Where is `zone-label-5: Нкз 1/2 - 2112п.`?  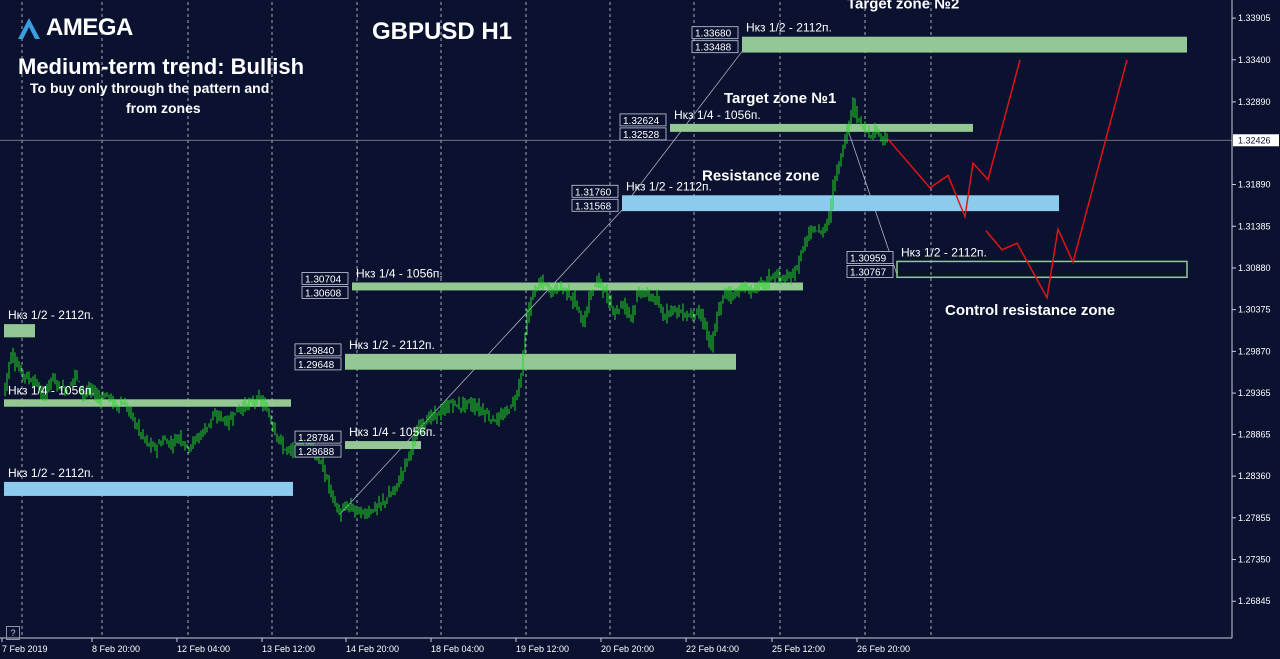
zone-label-5: Нкз 1/2 - 2112п. is located at coordinates (392, 345).